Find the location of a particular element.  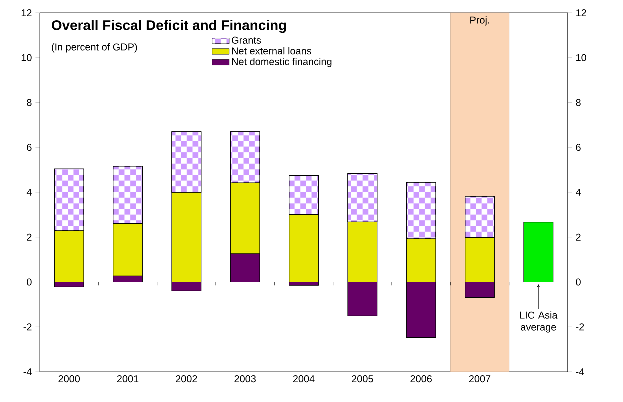

chart-title: Overall Fiscal Deficit and Financing is located at coordinates (169, 27).